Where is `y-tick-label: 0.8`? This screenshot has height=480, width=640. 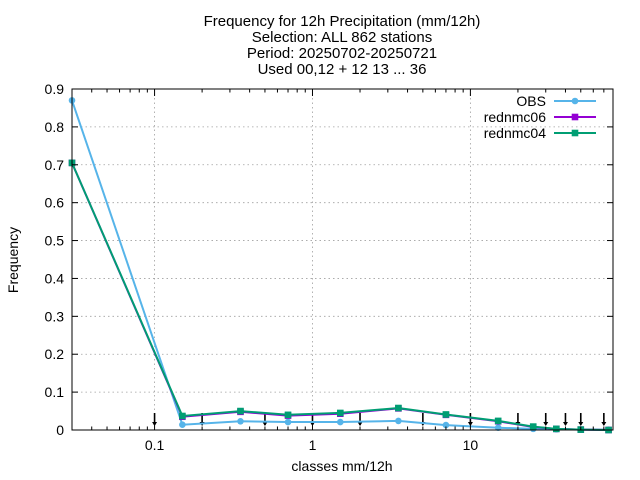 y-tick-label: 0.8 is located at coordinates (55, 127).